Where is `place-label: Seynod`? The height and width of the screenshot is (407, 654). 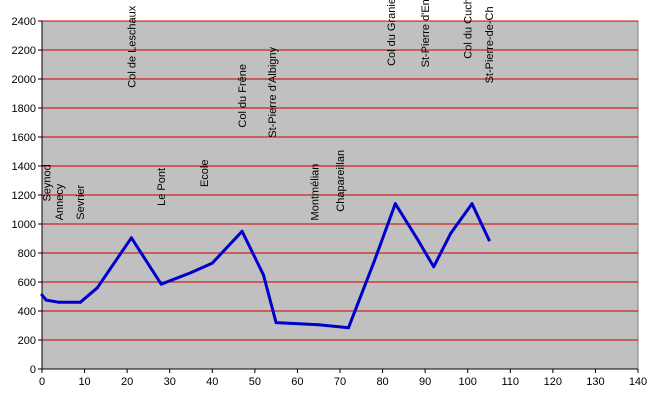
place-label: Seynod is located at coordinates (47, 182).